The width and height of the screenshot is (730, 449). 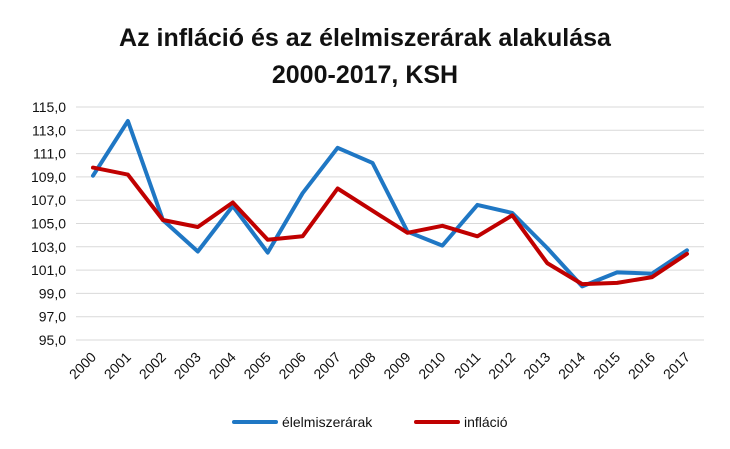 I want to click on x-tick-label: 2009, so click(x=396, y=365).